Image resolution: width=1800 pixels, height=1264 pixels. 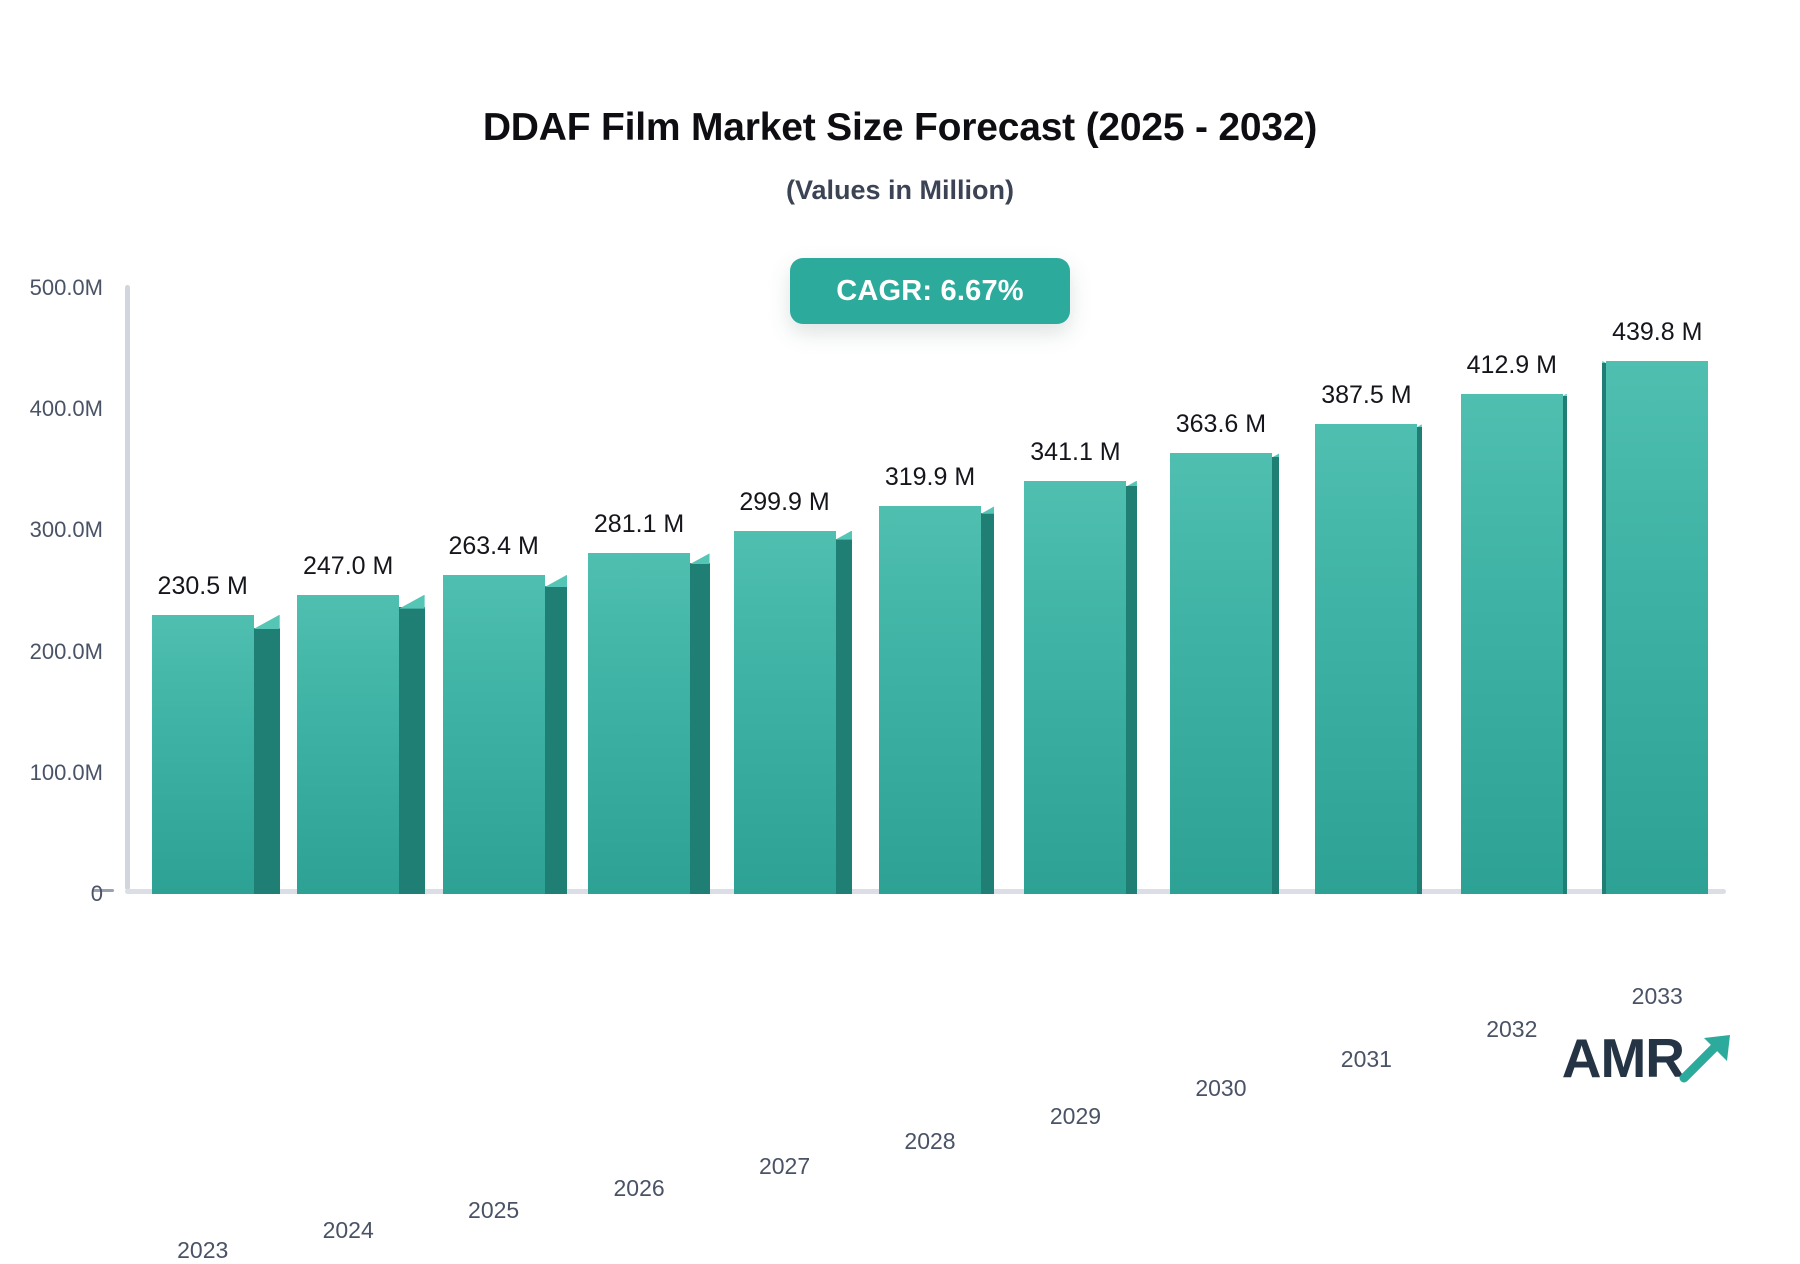 What do you see at coordinates (1221, 424) in the screenshot?
I see `bar-value-label: 363.6 M` at bounding box center [1221, 424].